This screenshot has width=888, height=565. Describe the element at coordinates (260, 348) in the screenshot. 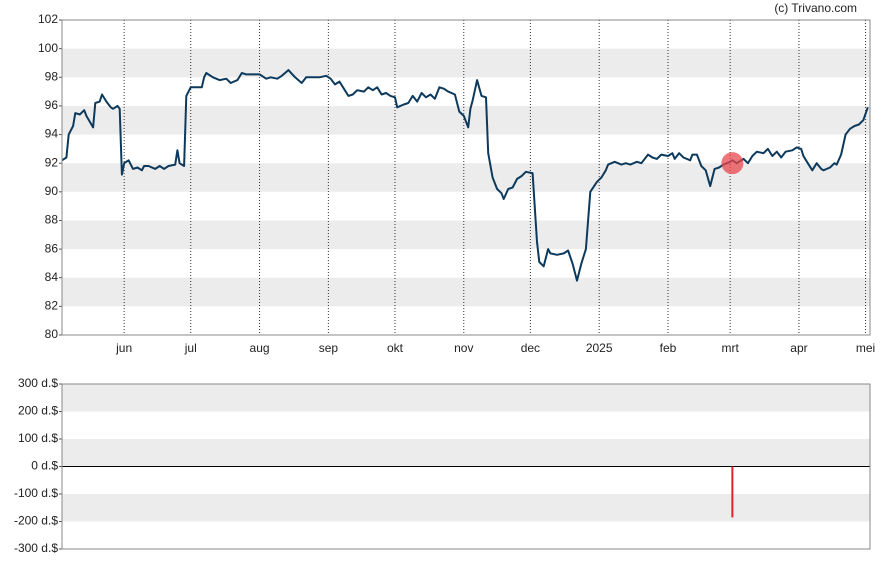

I see `x-tick-label: aug` at that location.